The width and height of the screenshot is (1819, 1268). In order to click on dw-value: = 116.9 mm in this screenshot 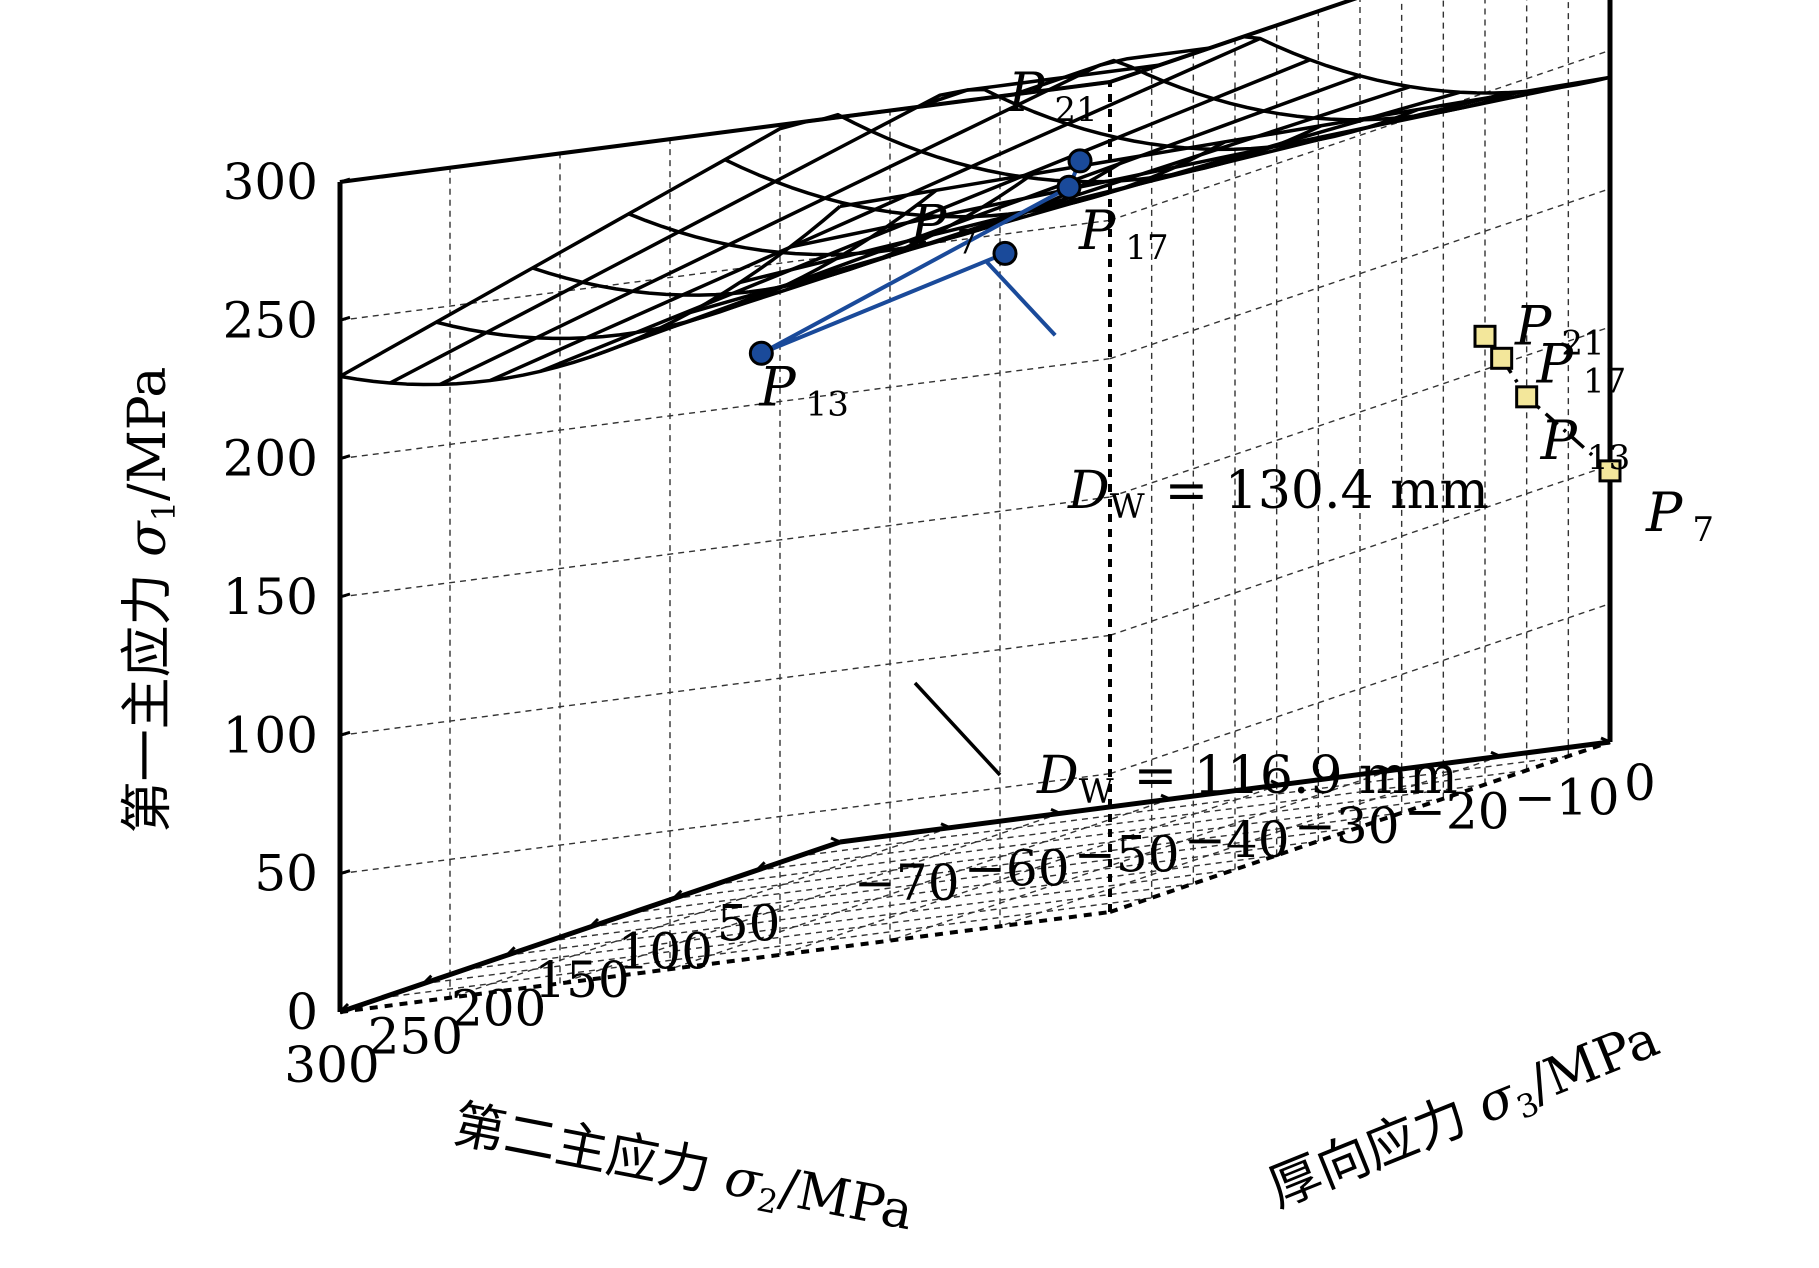, I will do `click(1296, 776)`.